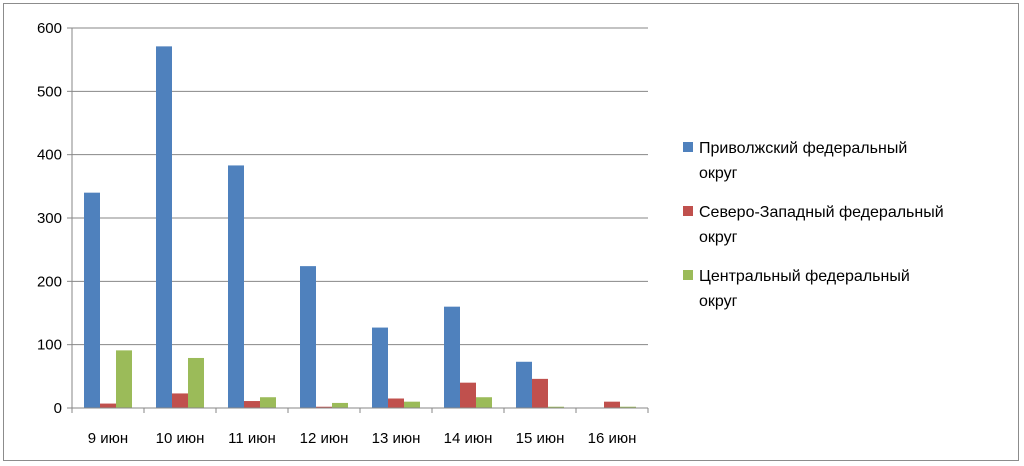  Describe the element at coordinates (612, 438) in the screenshot. I see `x-tick-label: 16 июн` at that location.